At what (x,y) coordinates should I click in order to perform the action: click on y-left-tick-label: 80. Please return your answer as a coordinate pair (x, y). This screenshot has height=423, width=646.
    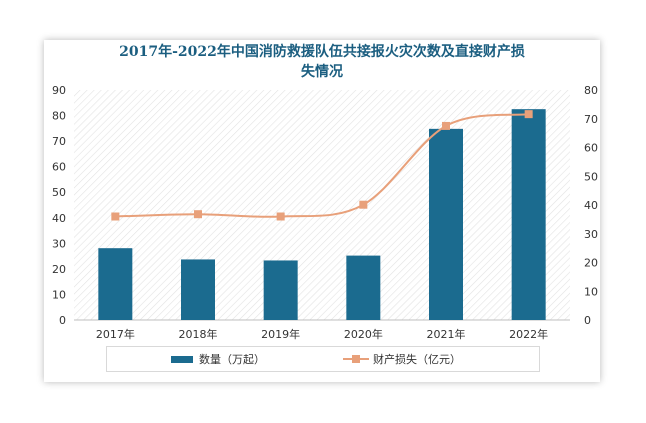
    Looking at the image, I should click on (59, 116).